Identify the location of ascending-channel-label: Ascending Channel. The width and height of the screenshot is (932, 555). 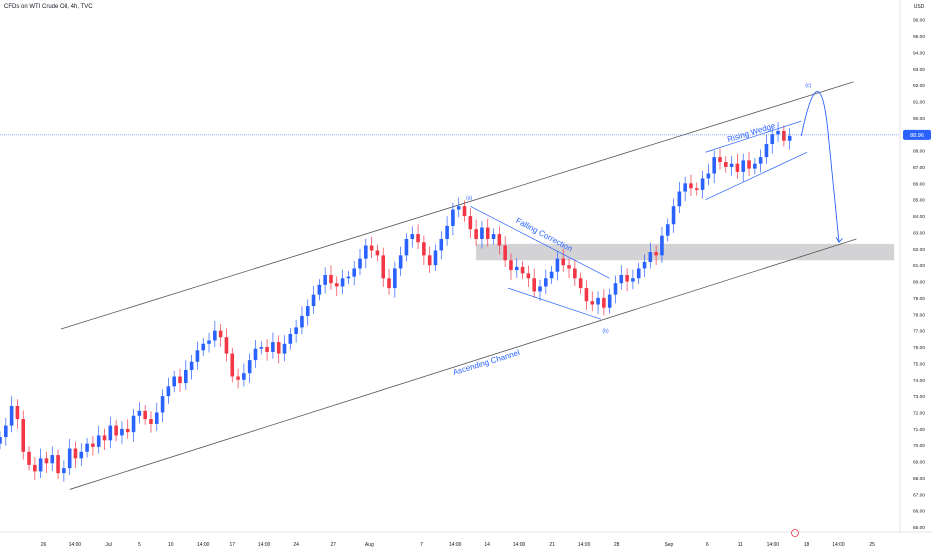
(486, 362).